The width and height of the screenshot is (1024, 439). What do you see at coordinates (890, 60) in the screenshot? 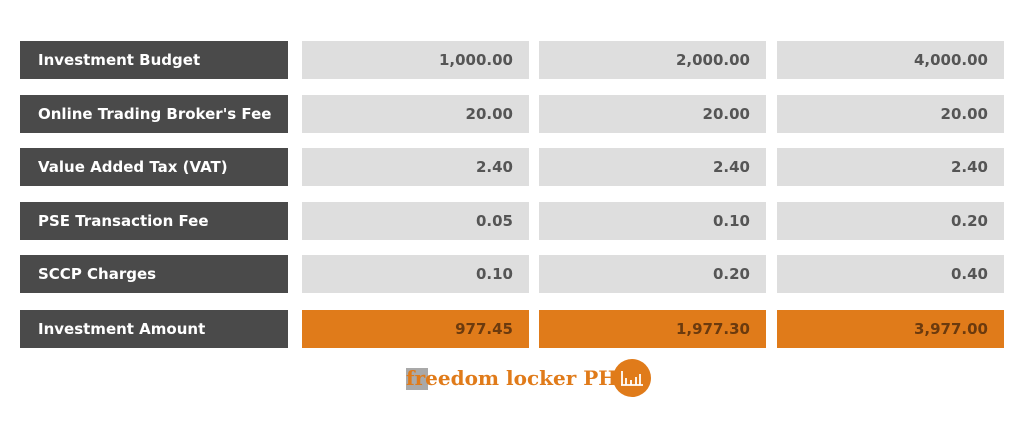
I see `value-cell: 4,000.00` at bounding box center [890, 60].